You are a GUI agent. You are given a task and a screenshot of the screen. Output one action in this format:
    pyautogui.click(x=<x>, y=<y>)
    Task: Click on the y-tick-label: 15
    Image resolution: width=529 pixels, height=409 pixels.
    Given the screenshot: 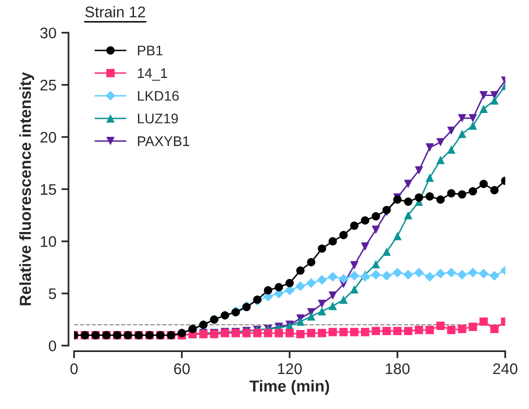 What is the action you would take?
    pyautogui.click(x=48, y=189)
    